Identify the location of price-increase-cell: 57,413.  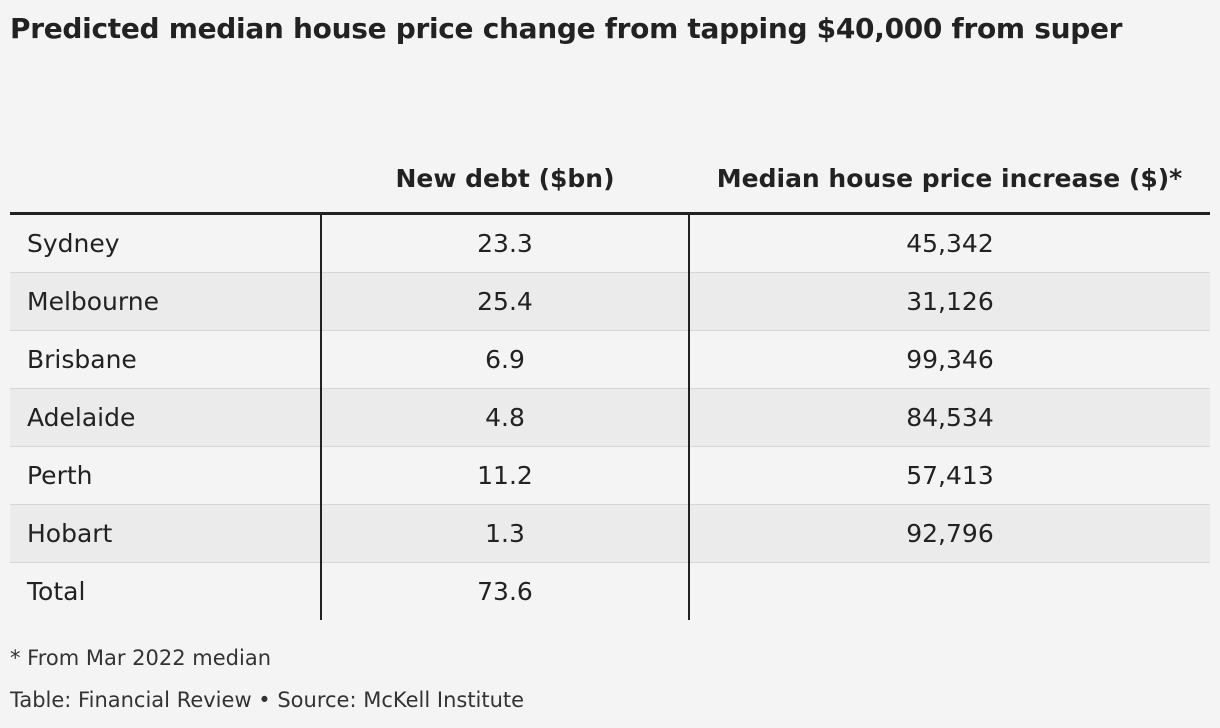
(949, 475).